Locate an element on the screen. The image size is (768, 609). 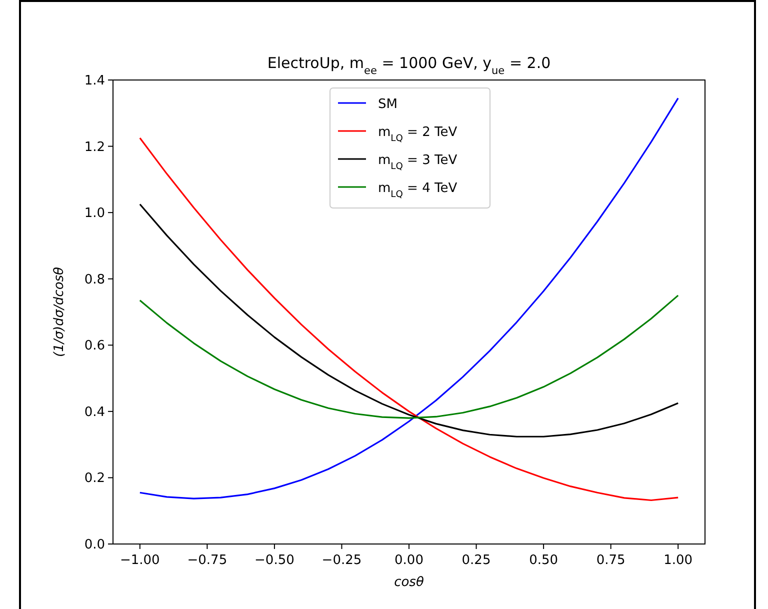
y-tick-label: 0.2 is located at coordinates (94, 478).